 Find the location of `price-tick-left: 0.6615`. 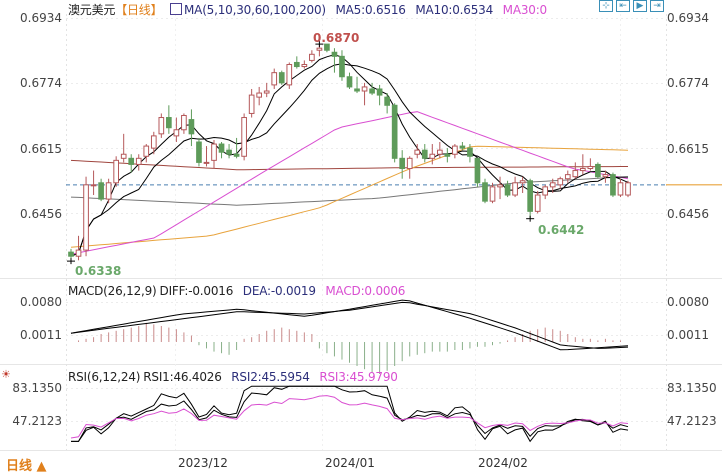

price-tick-left: 0.6615 is located at coordinates (41, 149).